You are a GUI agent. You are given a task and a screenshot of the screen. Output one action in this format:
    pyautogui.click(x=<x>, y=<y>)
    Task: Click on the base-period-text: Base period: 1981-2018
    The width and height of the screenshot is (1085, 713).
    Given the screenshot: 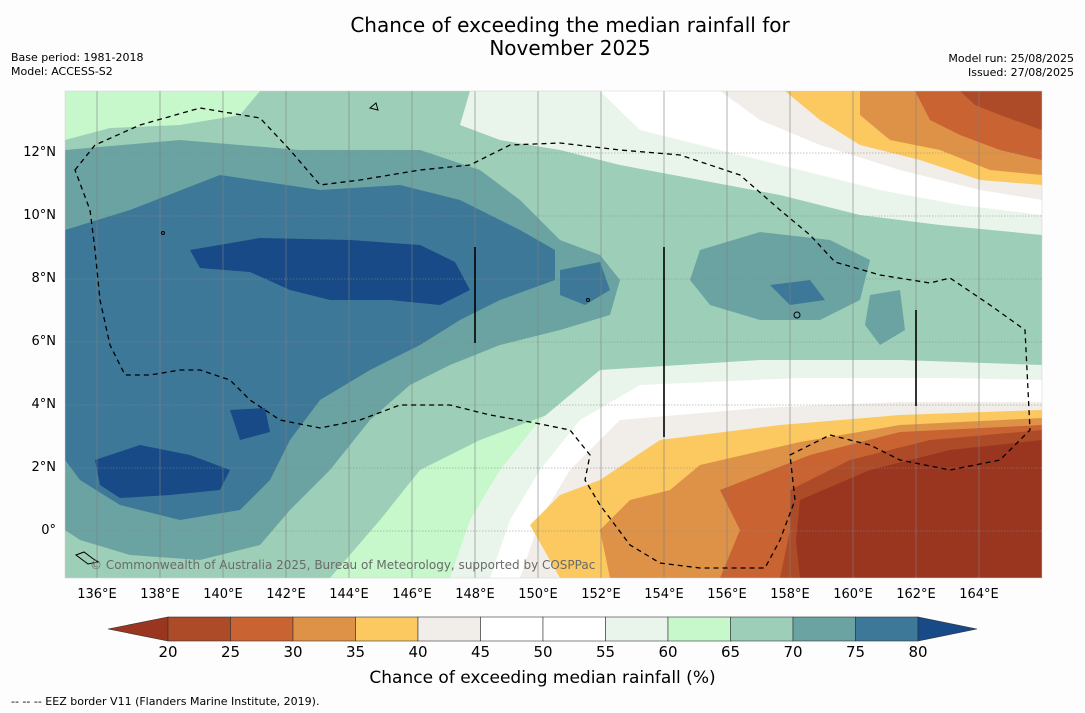 What is the action you would take?
    pyautogui.click(x=77, y=57)
    